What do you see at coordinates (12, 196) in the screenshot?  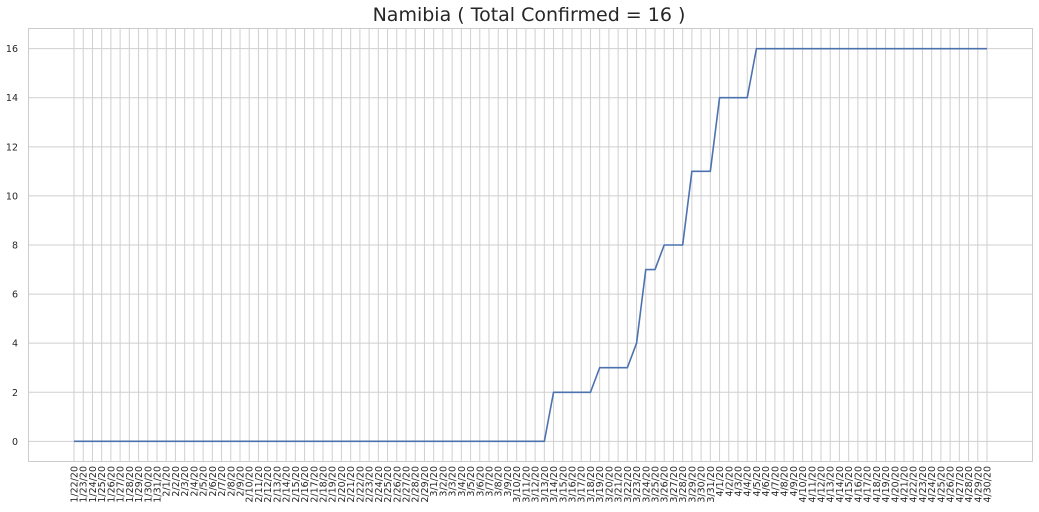 I see `y-tick-label: 10` at bounding box center [12, 196].